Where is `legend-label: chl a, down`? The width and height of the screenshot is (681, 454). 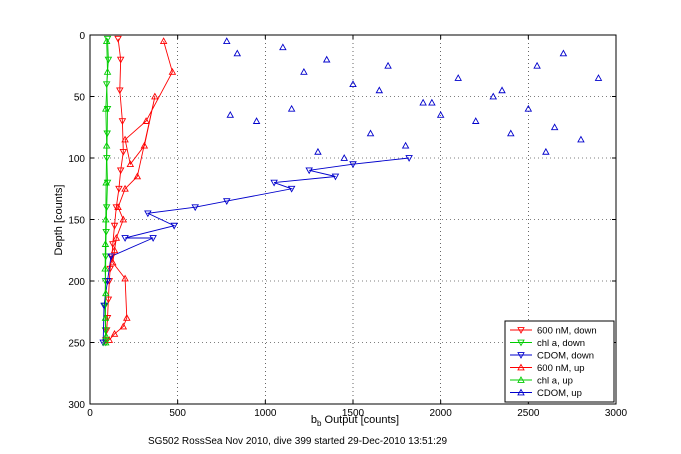 legend-label: chl a, down is located at coordinates (561, 343).